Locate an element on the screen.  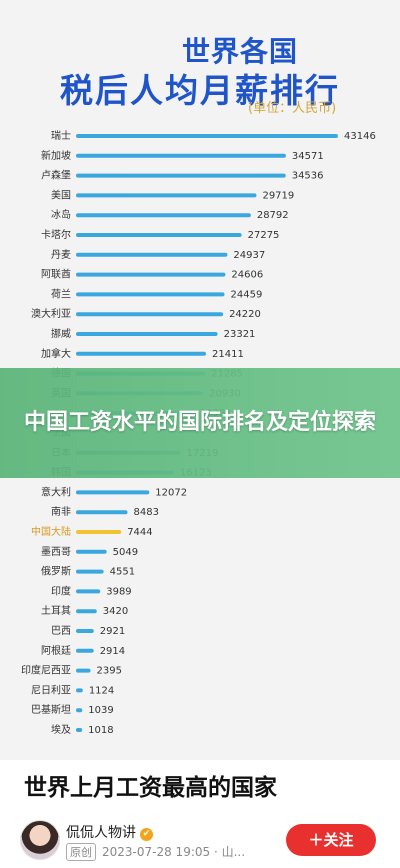
category-label: 阿根廷 is located at coordinates (56, 650).